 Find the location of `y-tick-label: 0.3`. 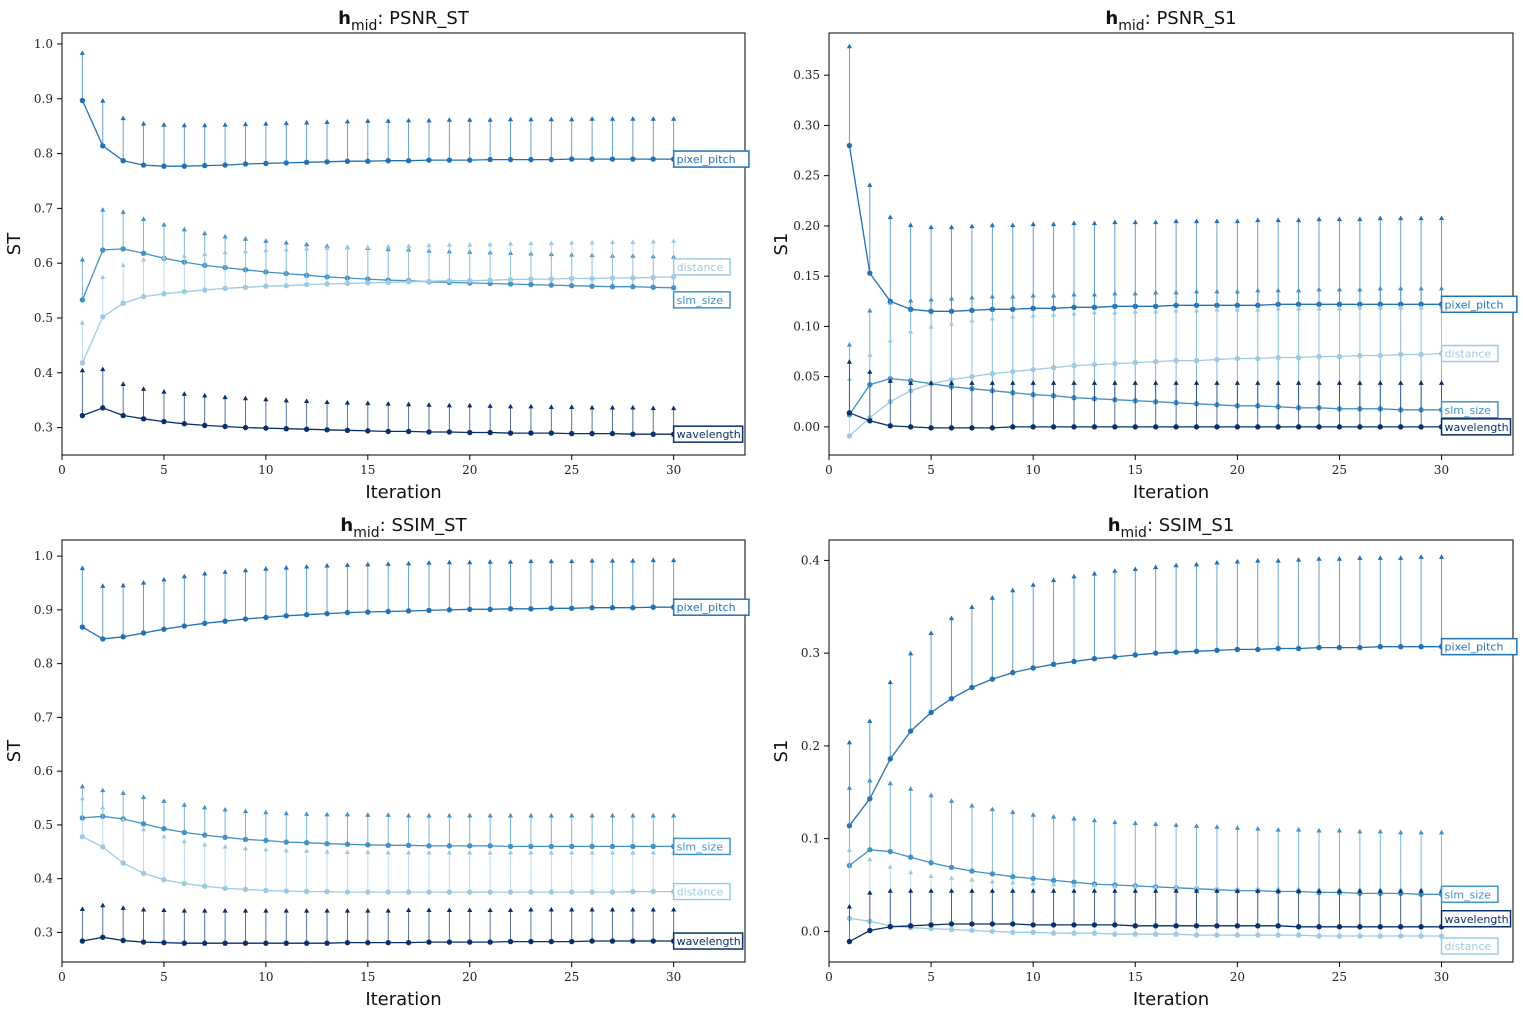

y-tick-label: 0.3 is located at coordinates (43, 932).